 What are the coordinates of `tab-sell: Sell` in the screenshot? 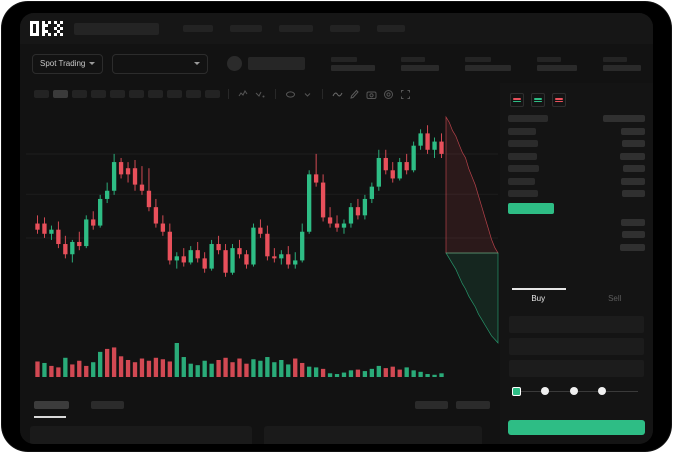 It's located at (615, 298).